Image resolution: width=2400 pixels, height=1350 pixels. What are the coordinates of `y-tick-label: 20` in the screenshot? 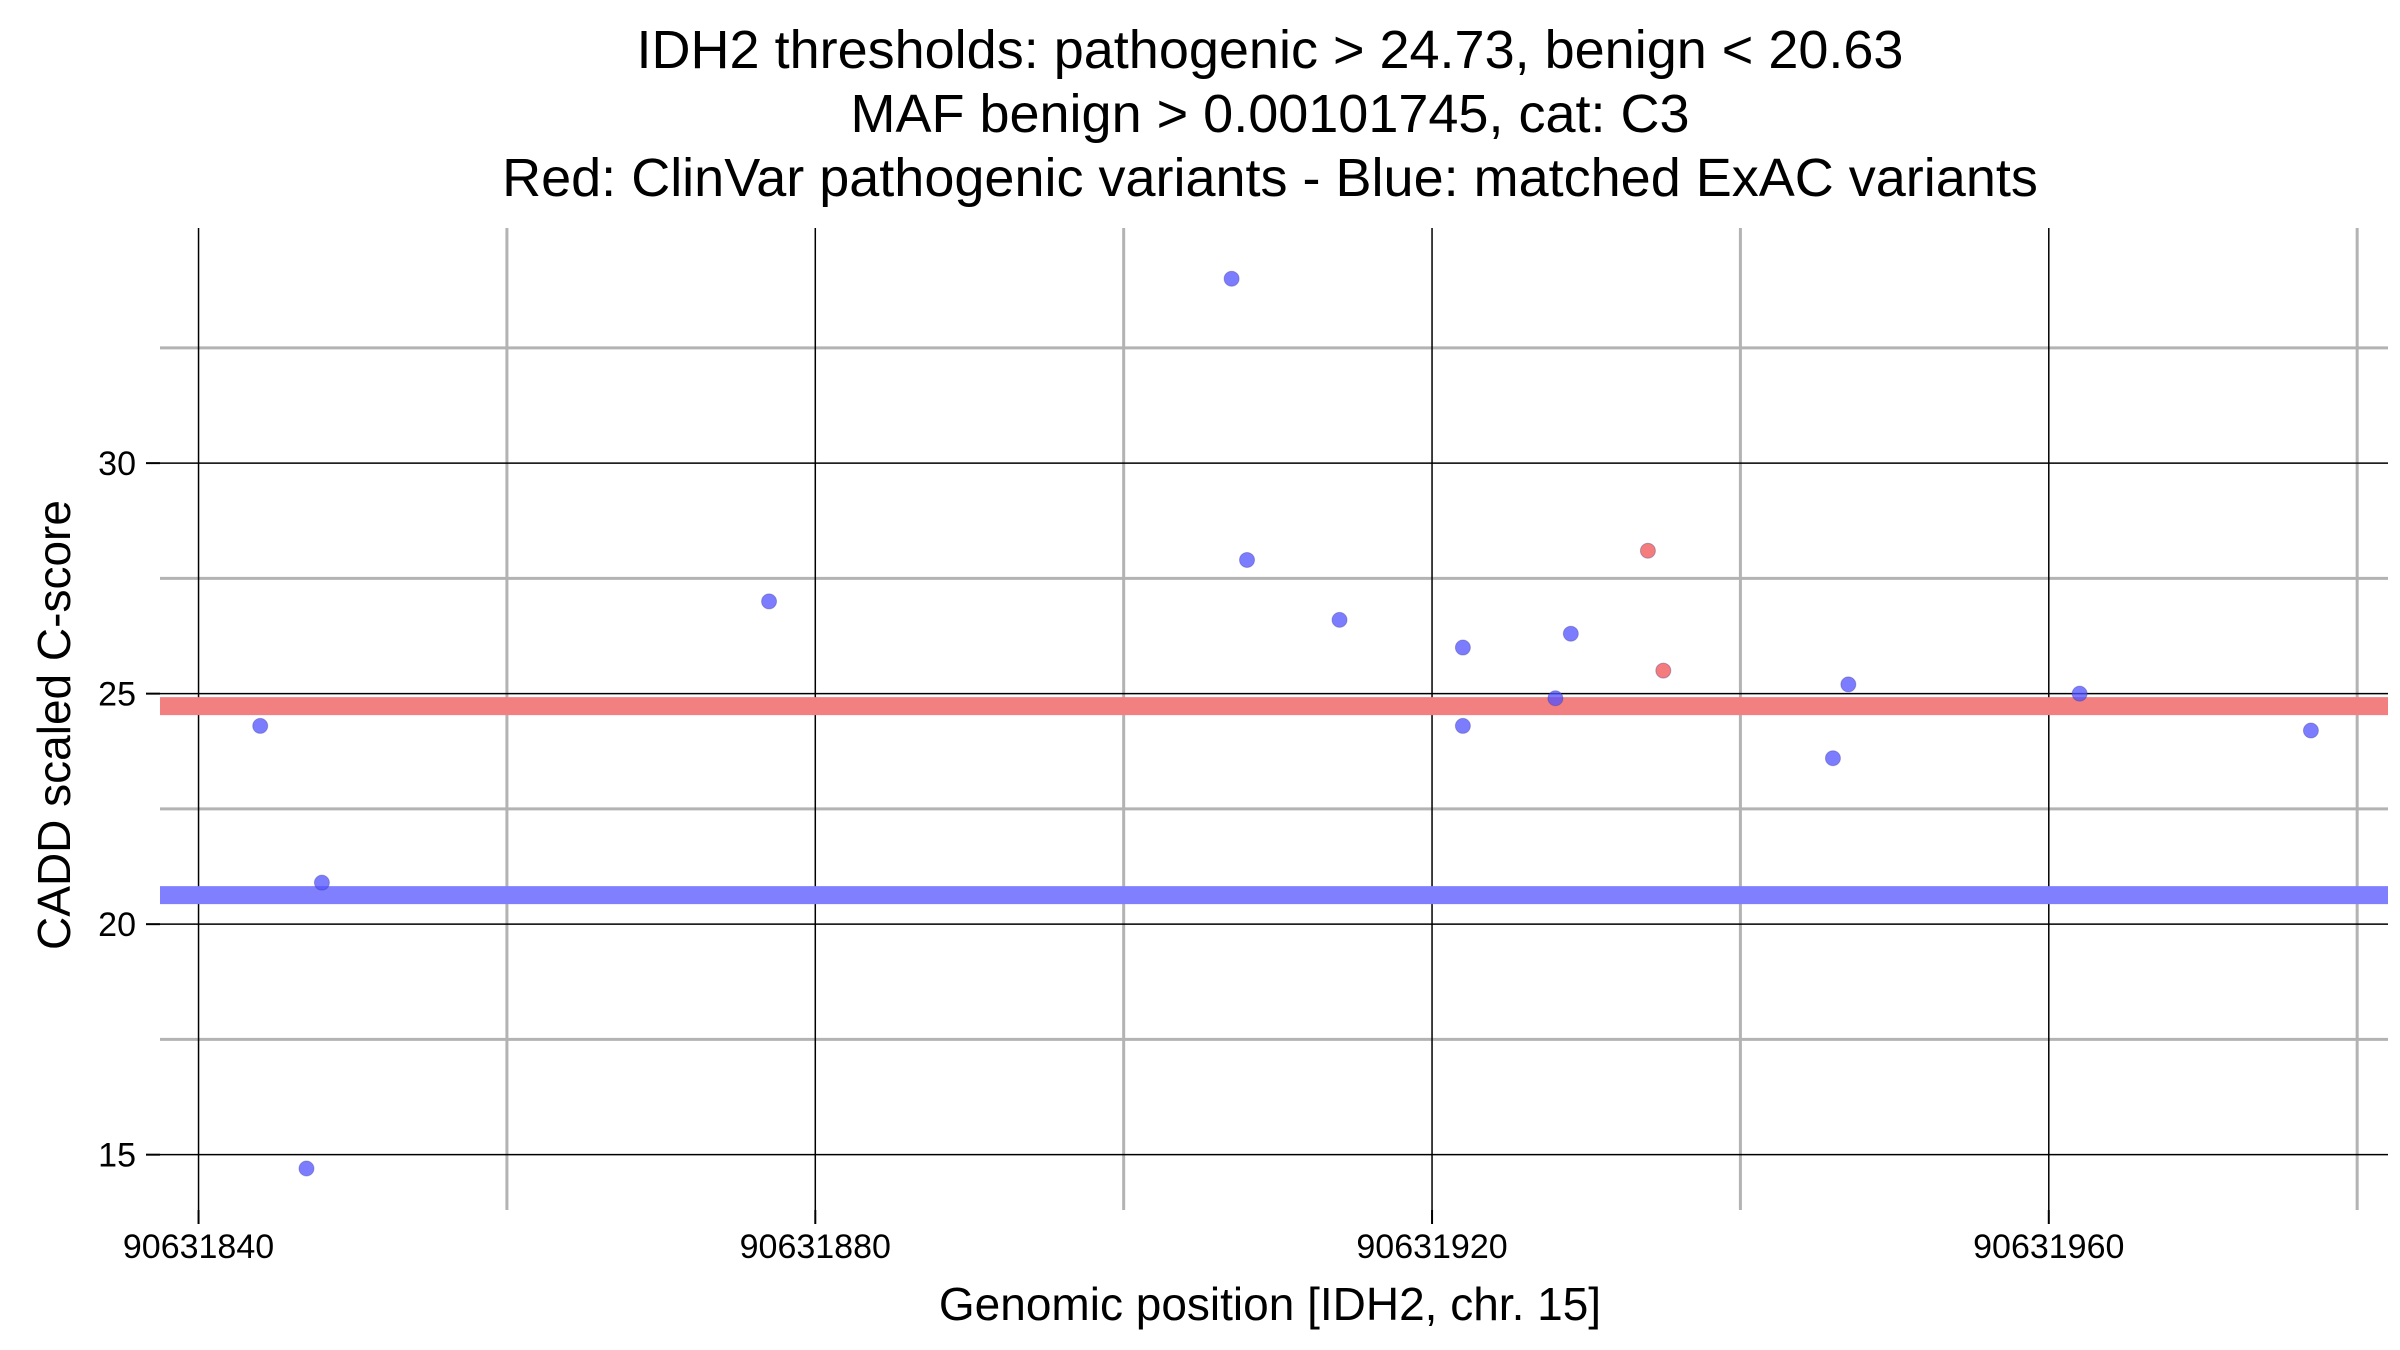 It's located at (117, 925).